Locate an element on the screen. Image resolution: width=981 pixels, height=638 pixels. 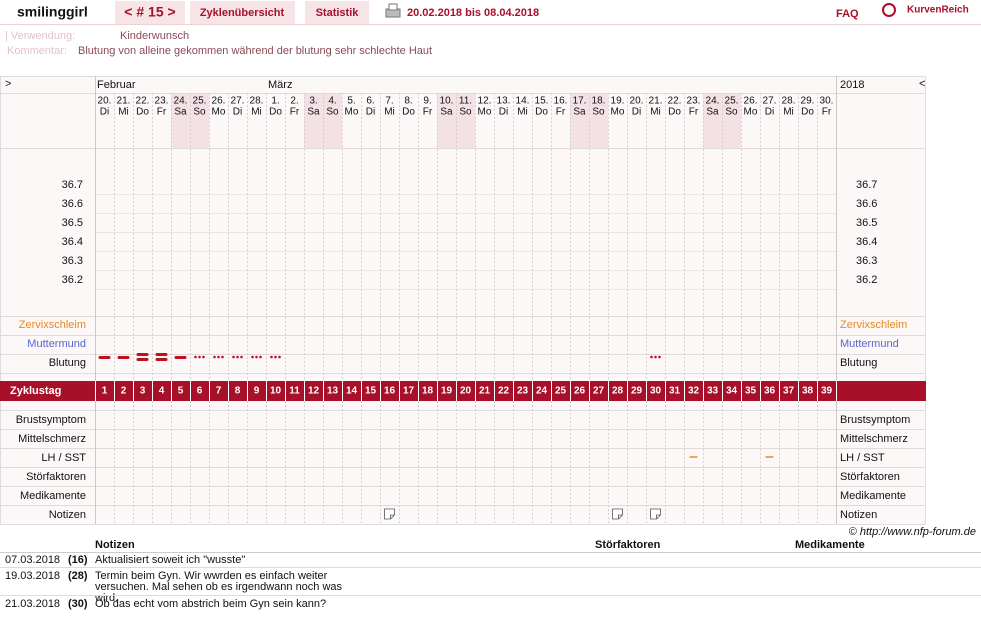
tab: Statistik is located at coordinates (338, 13).